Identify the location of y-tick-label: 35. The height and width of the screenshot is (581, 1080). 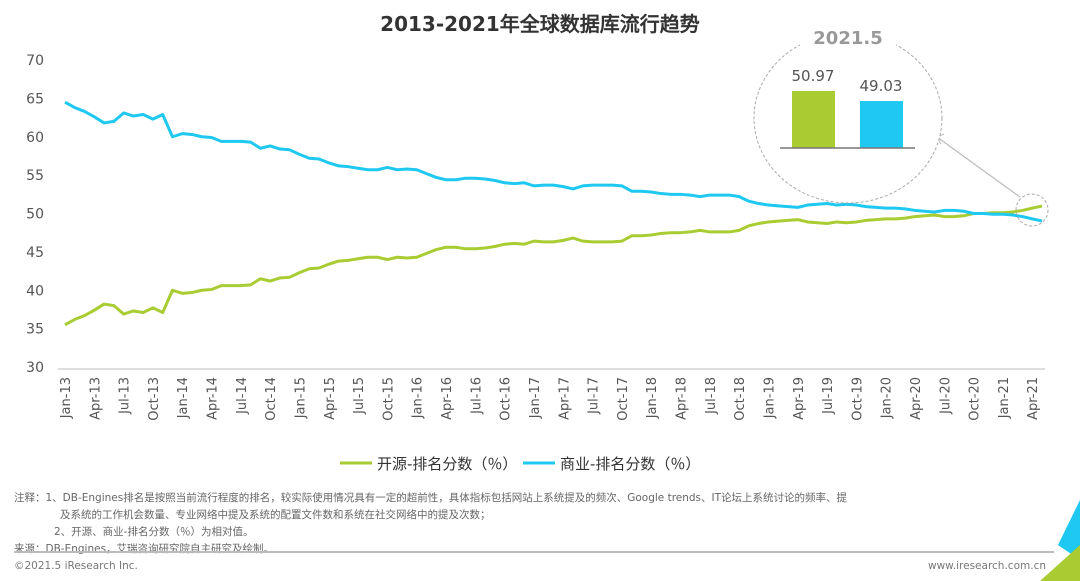
(35, 330).